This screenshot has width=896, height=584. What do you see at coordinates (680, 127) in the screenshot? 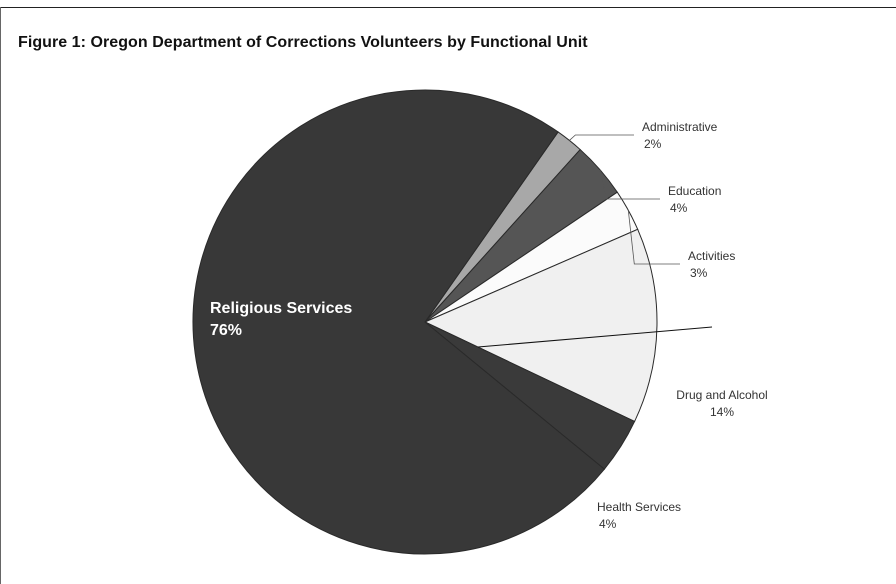
I see `slice-label: Administrative` at bounding box center [680, 127].